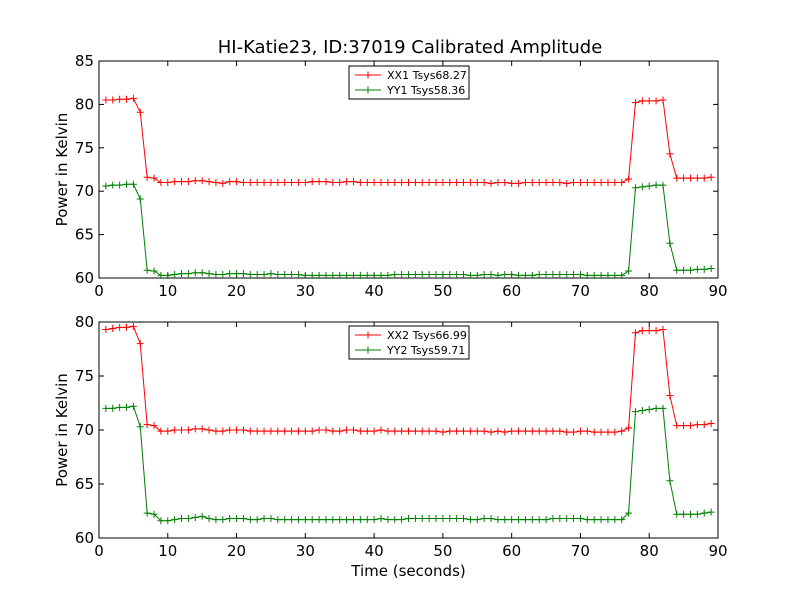 Image resolution: width=800 pixels, height=600 pixels. What do you see at coordinates (368, 90) in the screenshot?
I see `legend-marker` at bounding box center [368, 90].